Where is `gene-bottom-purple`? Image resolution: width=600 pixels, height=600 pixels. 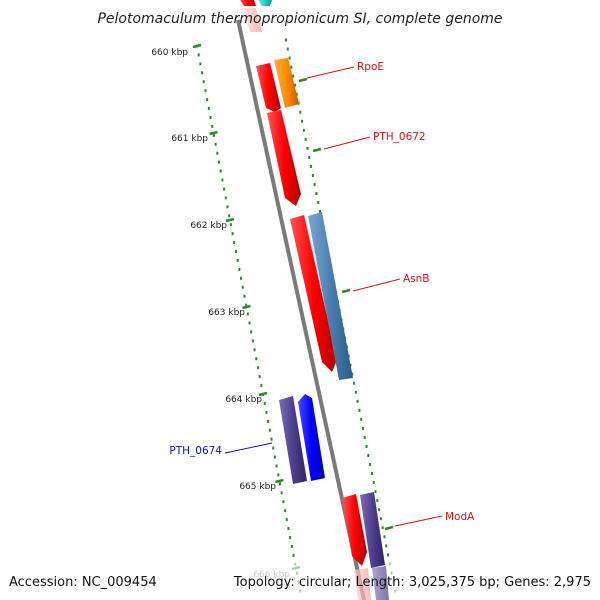
gene-bottom-purple is located at coordinates (380, 583).